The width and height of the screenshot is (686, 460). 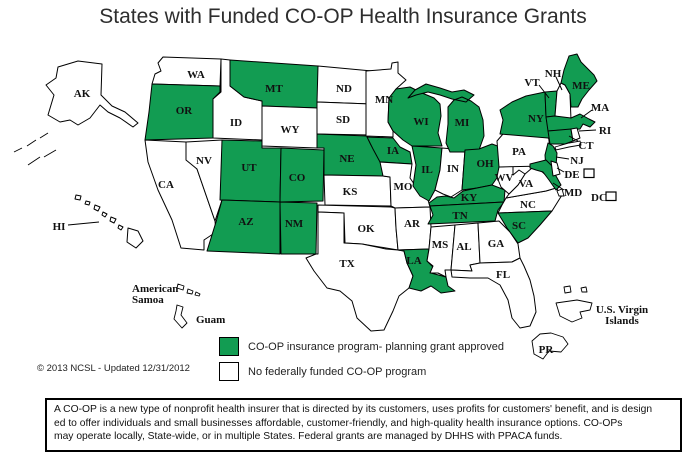 What do you see at coordinates (526, 184) in the screenshot?
I see `state-label-VA: VA` at bounding box center [526, 184].